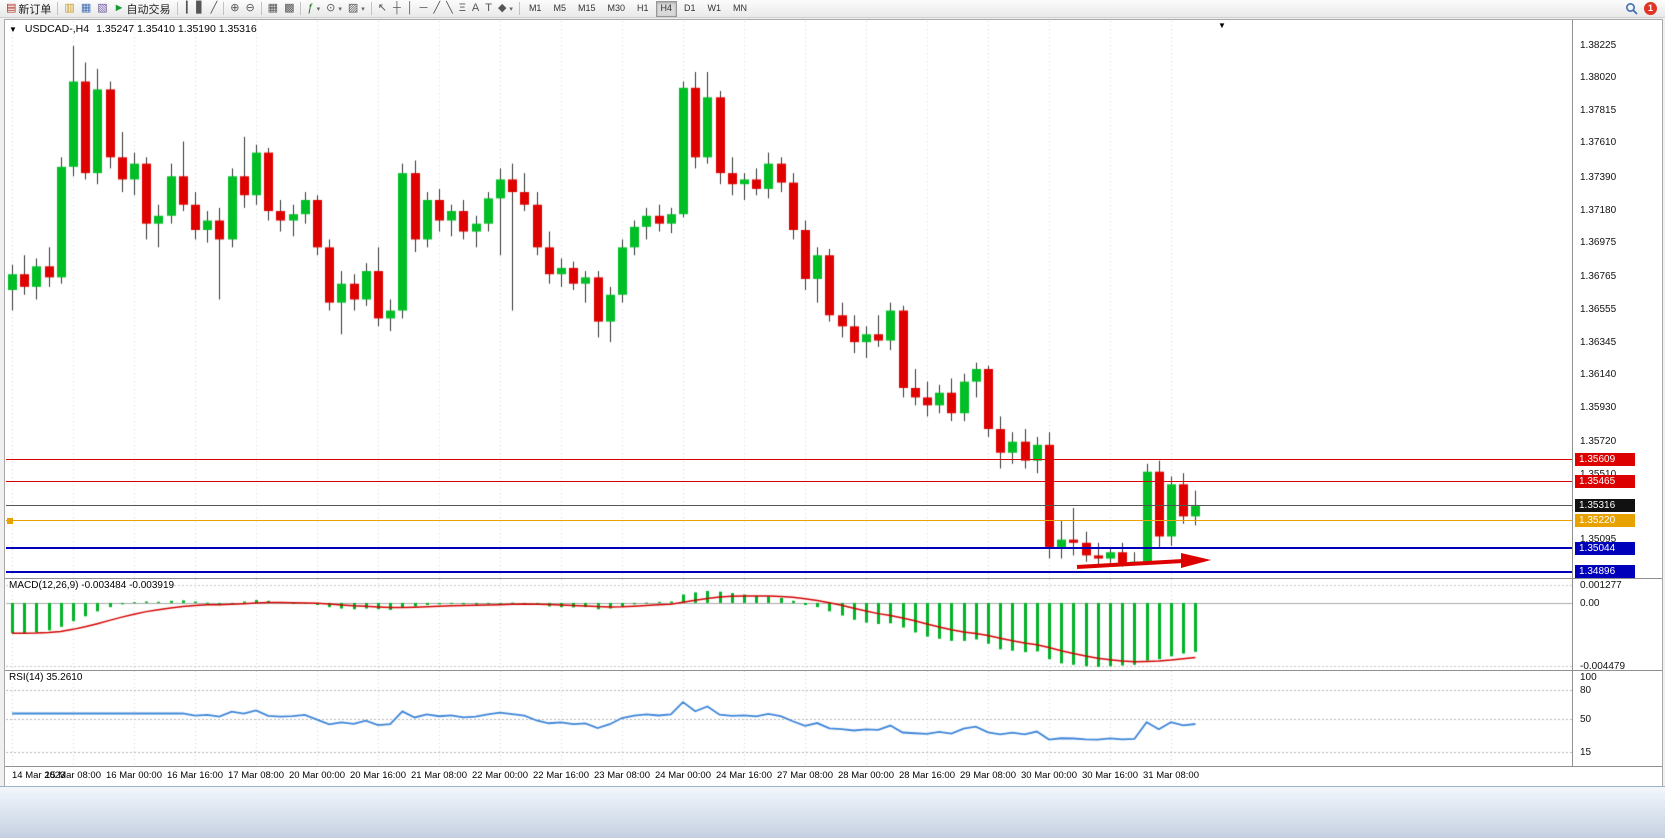 The width and height of the screenshot is (1665, 838). What do you see at coordinates (789, 624) in the screenshot?
I see `macd-canvas` at bounding box center [789, 624].